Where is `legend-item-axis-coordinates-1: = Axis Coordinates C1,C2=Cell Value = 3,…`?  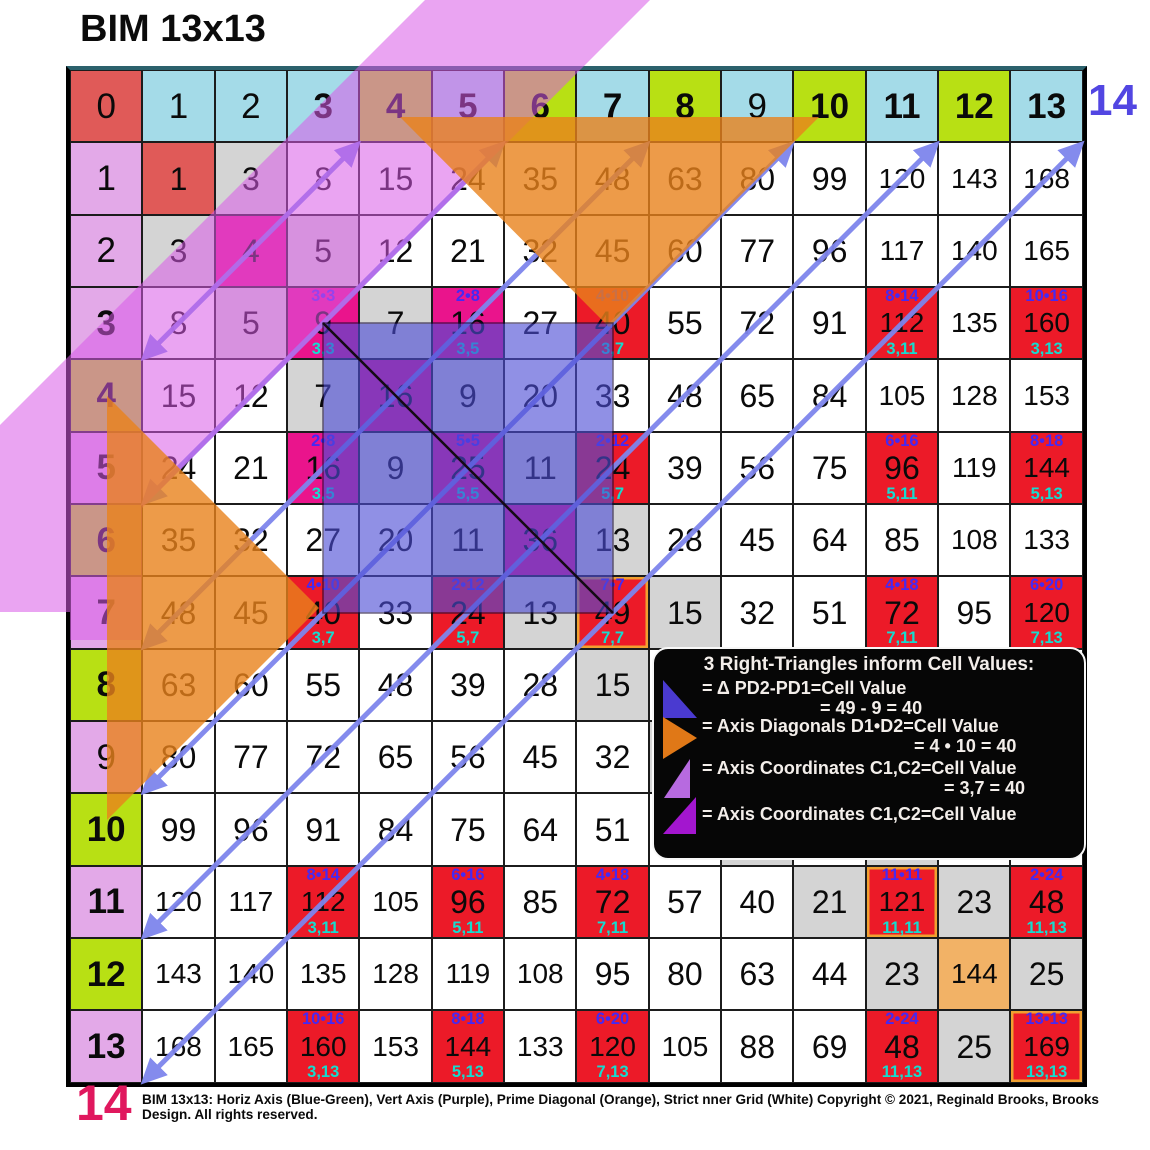
legend-item-axis-coordinates-1: = Axis Coordinates C1,C2=Cell Value = 3,… is located at coordinates (869, 779).